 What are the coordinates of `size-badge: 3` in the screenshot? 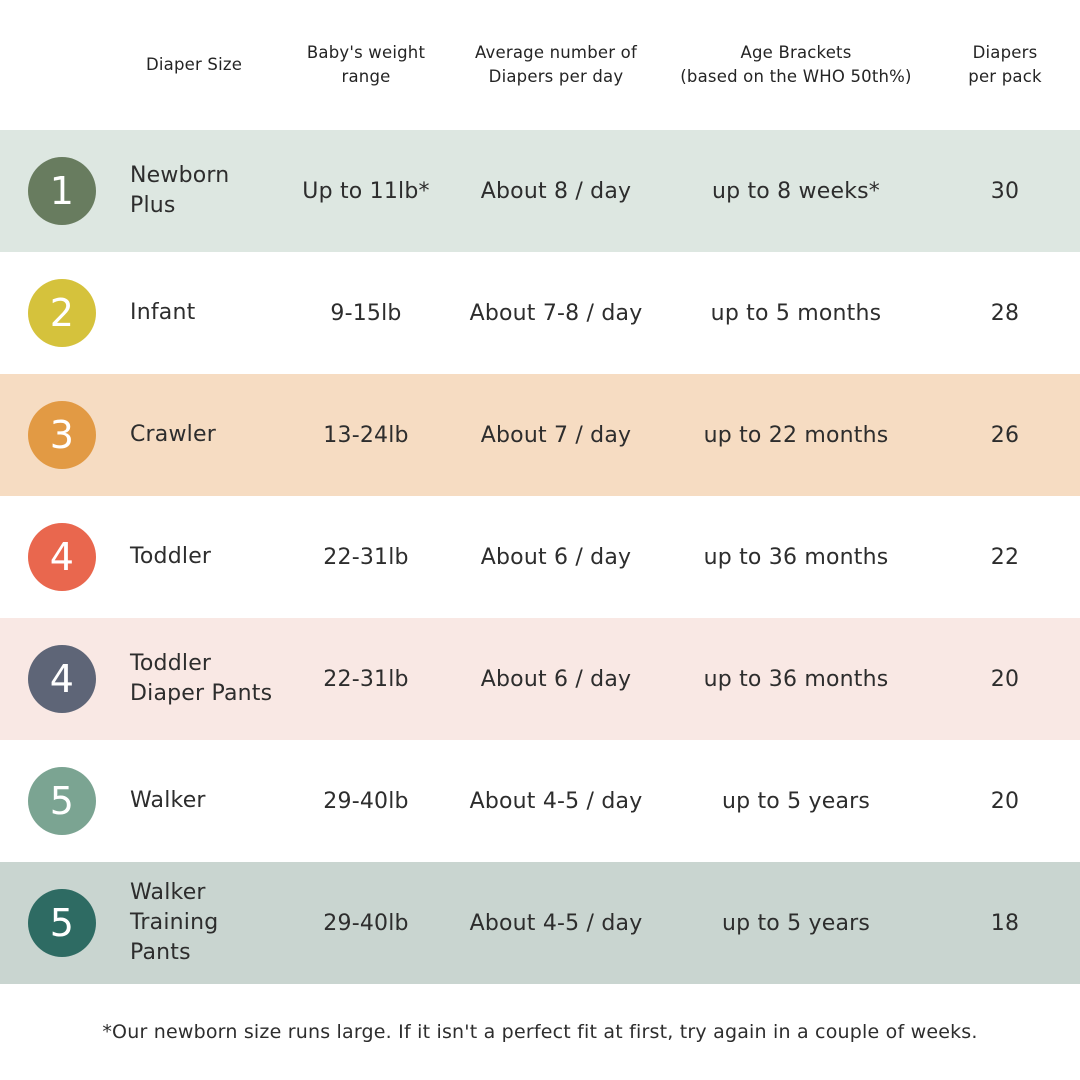 It's located at (62, 435).